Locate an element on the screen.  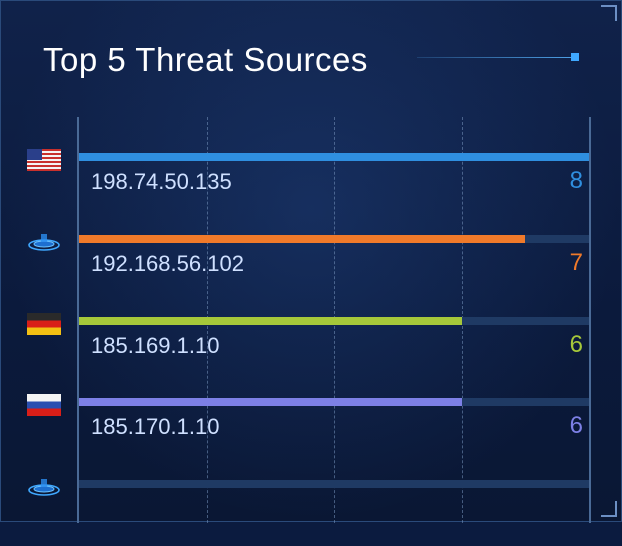
chart-axis-right is located at coordinates (590, 320).